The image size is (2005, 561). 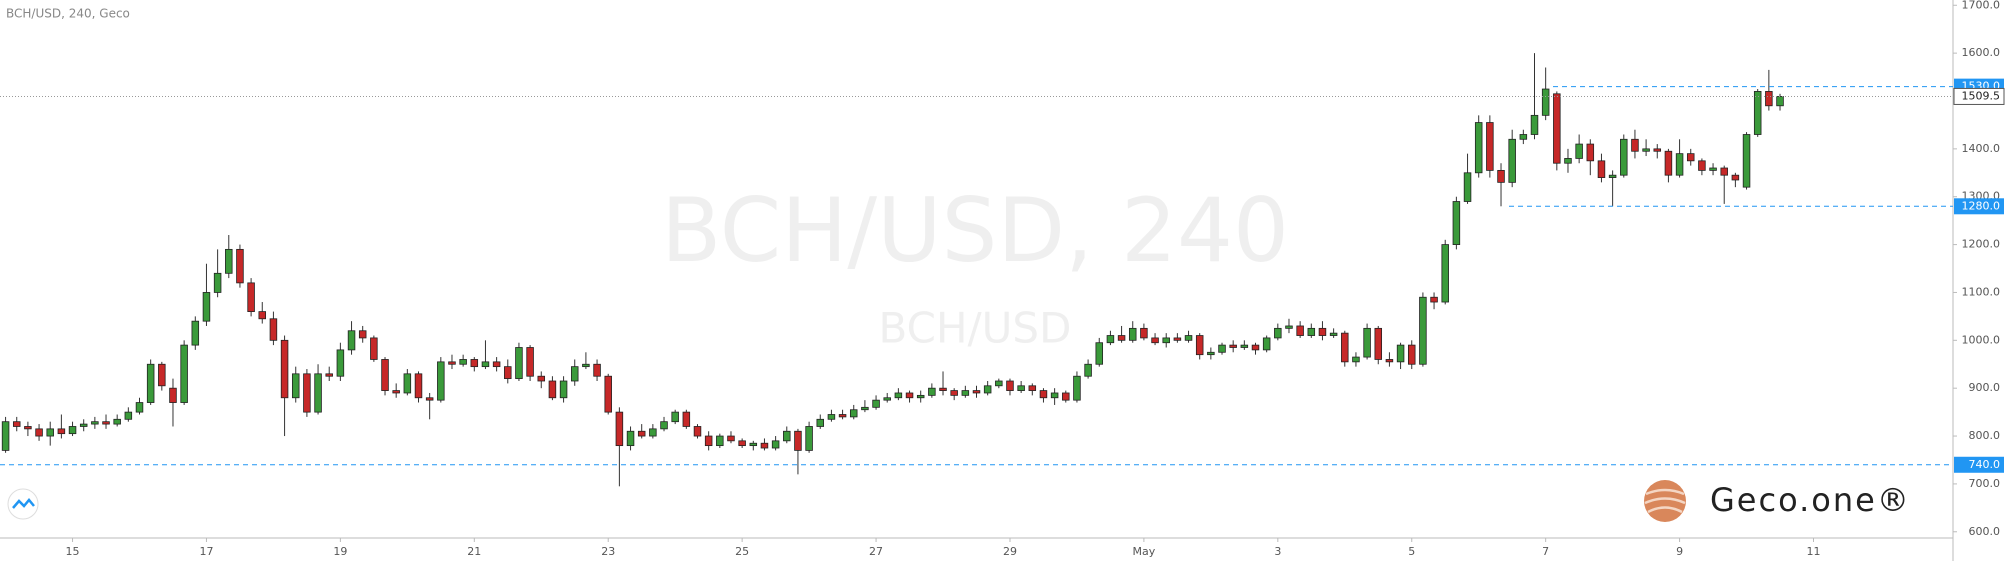 What do you see at coordinates (1144, 551) in the screenshot?
I see `x-tick-label: May` at bounding box center [1144, 551].